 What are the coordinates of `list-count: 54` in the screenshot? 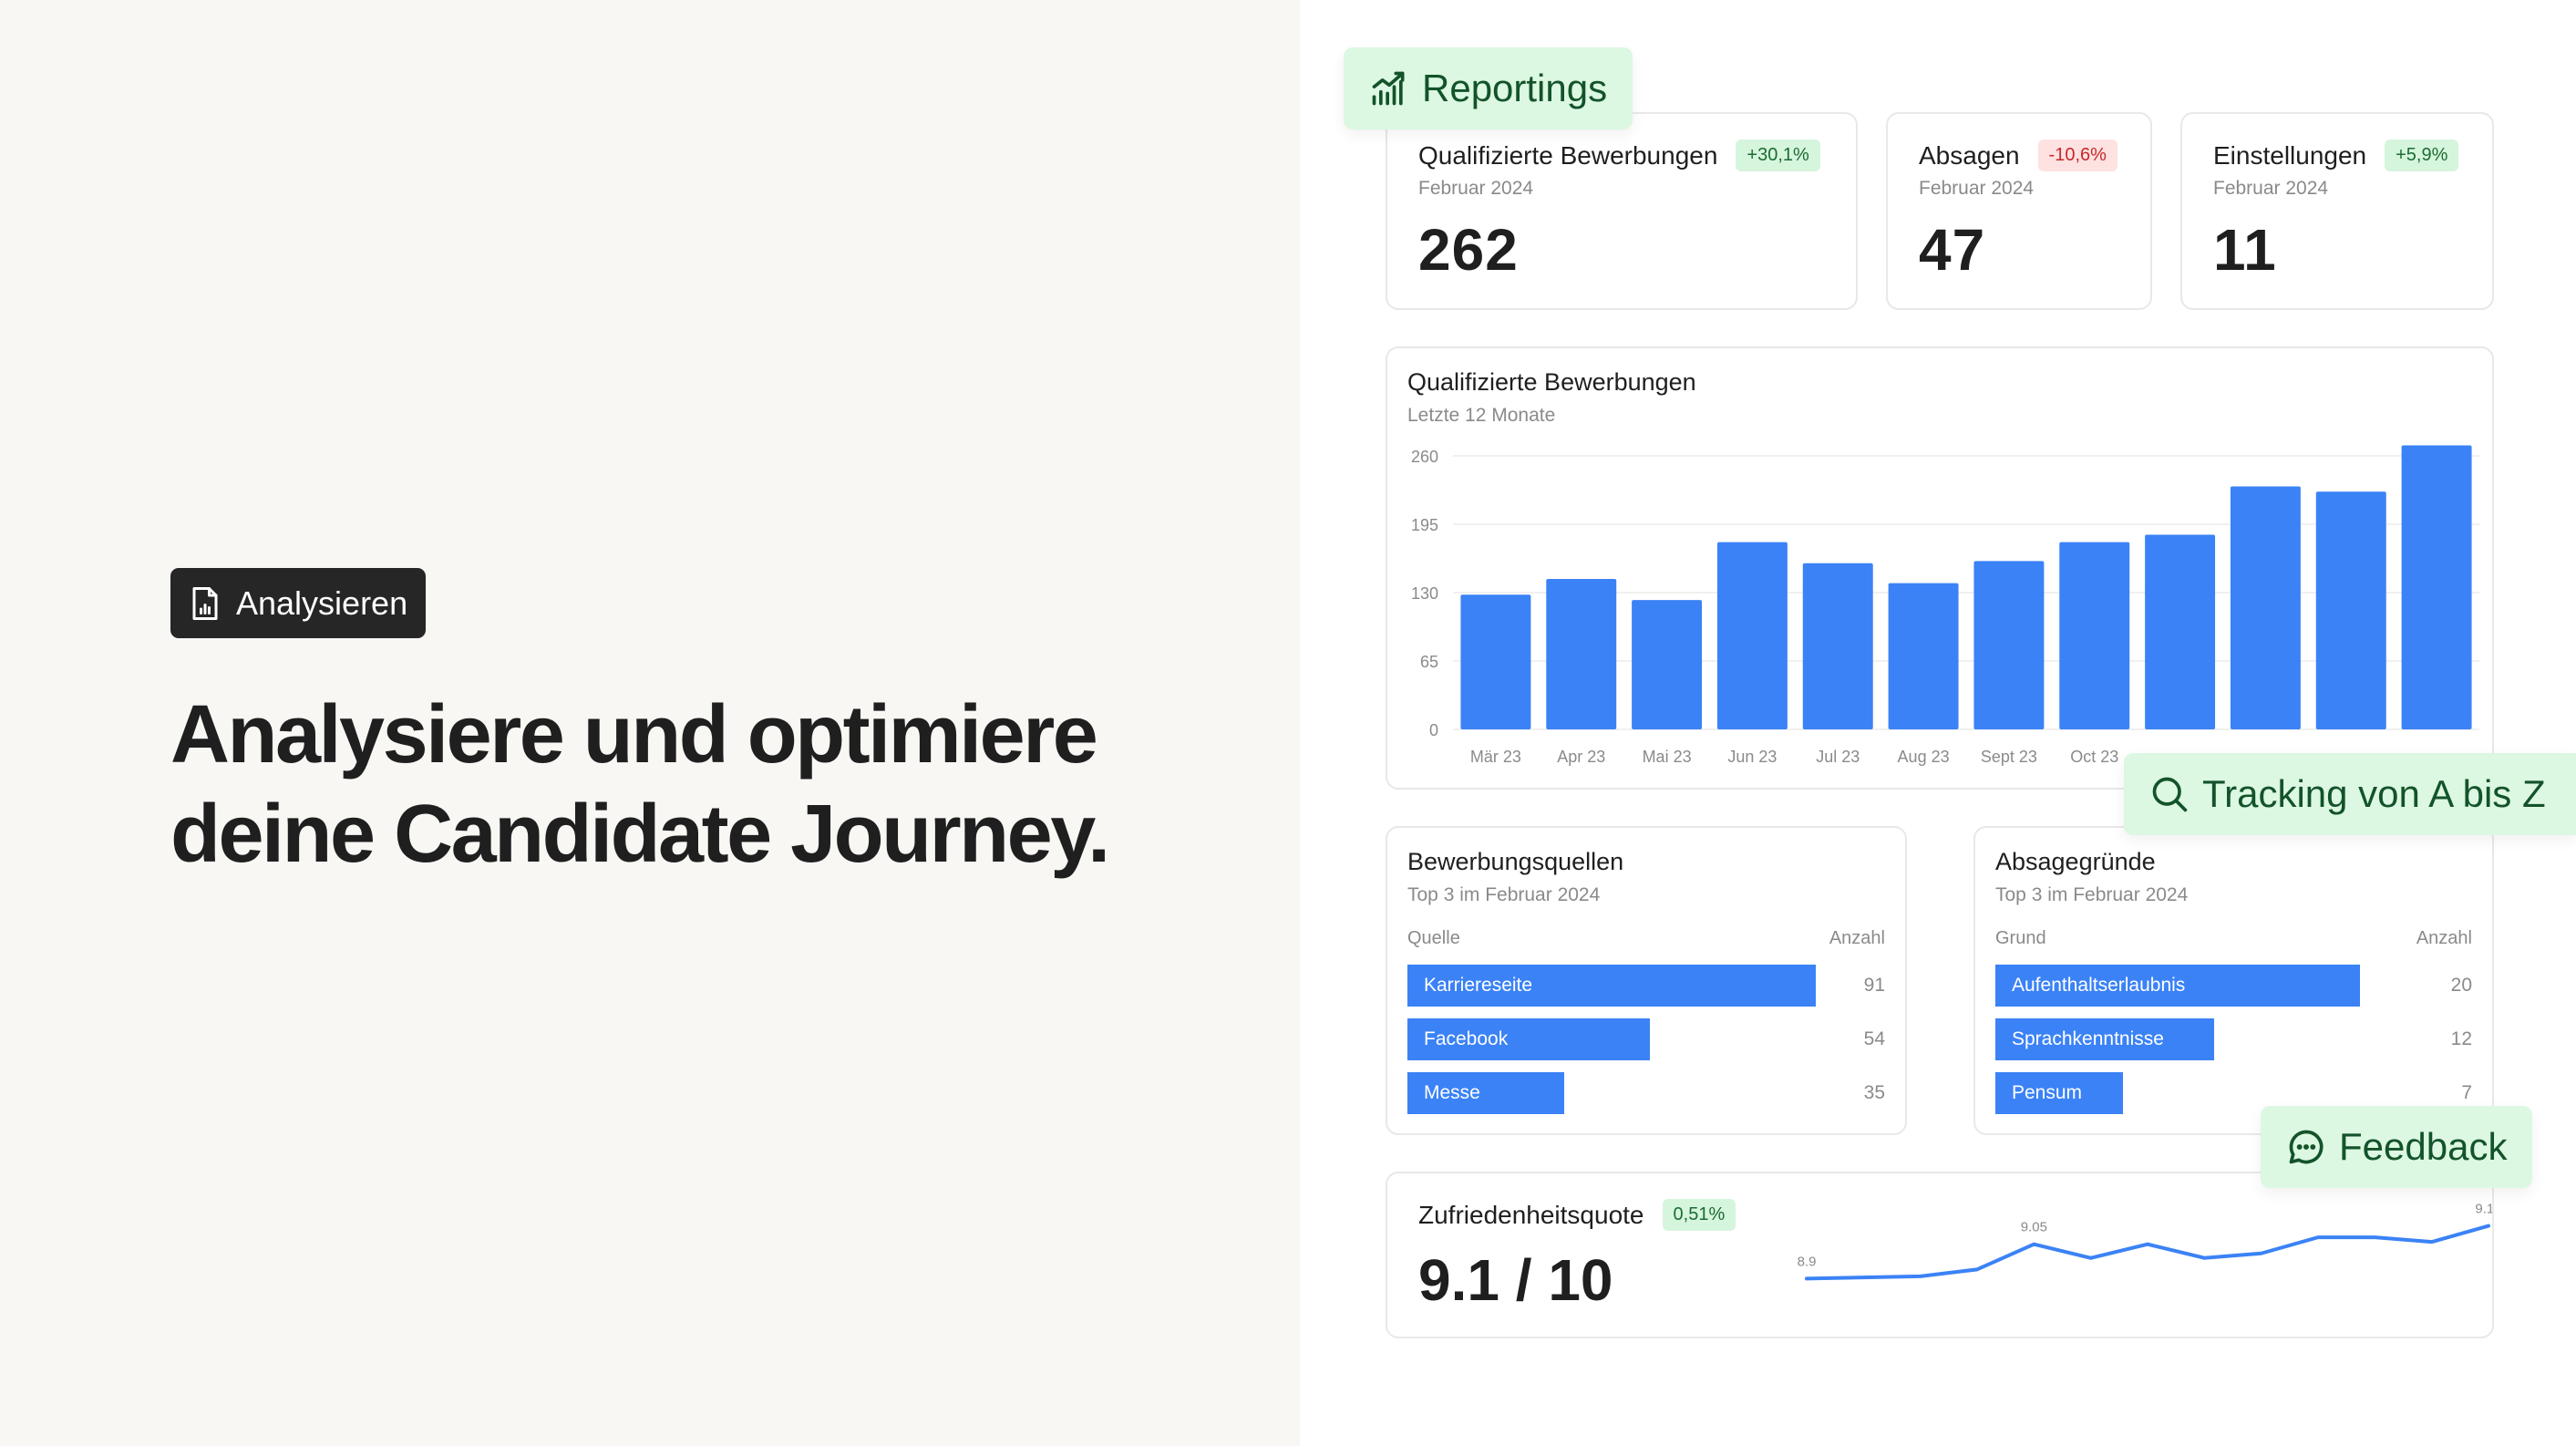 It's located at (1874, 1038).